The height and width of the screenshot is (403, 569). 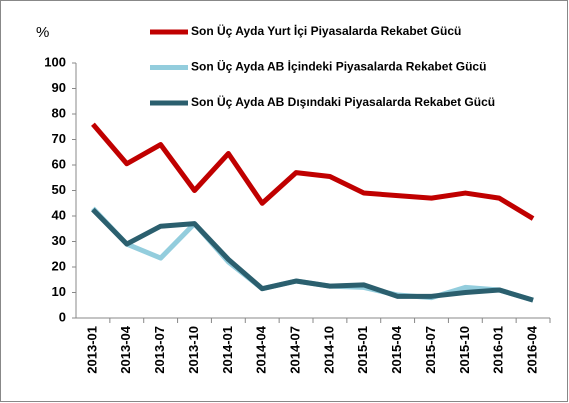 I want to click on y-axis-label: %, so click(x=42, y=32).